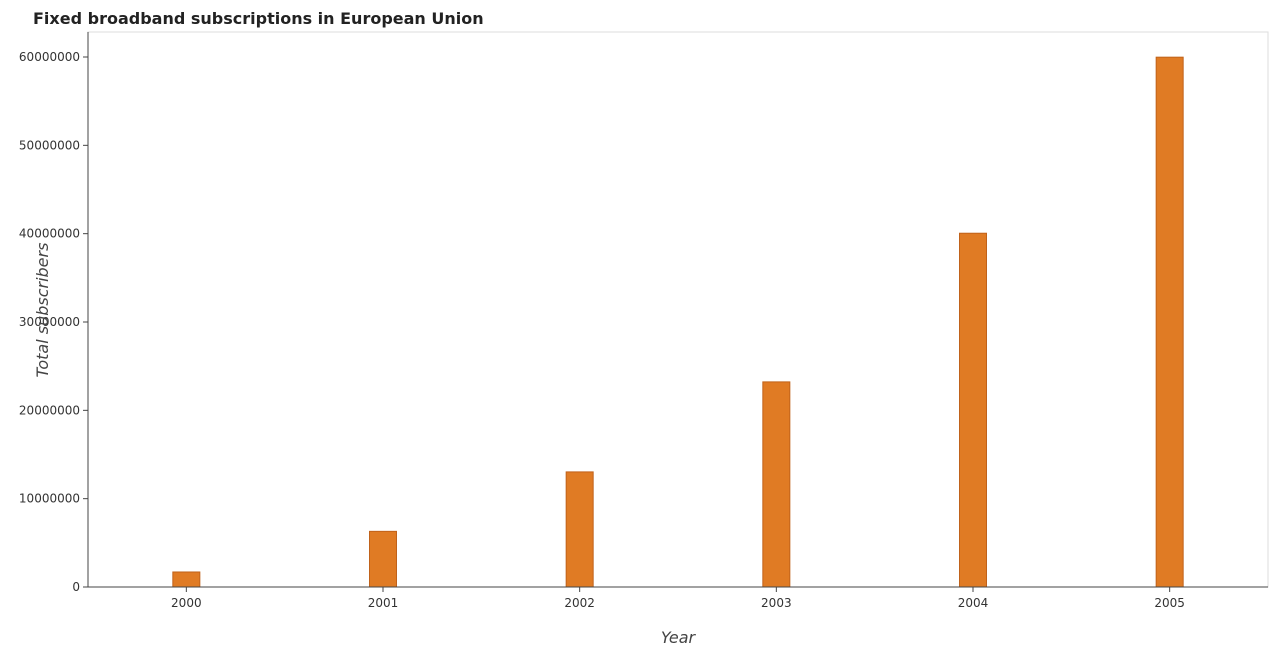 The height and width of the screenshot is (650, 1275). Describe the element at coordinates (49, 145) in the screenshot. I see `y-tick-label-5: 50000000` at that location.